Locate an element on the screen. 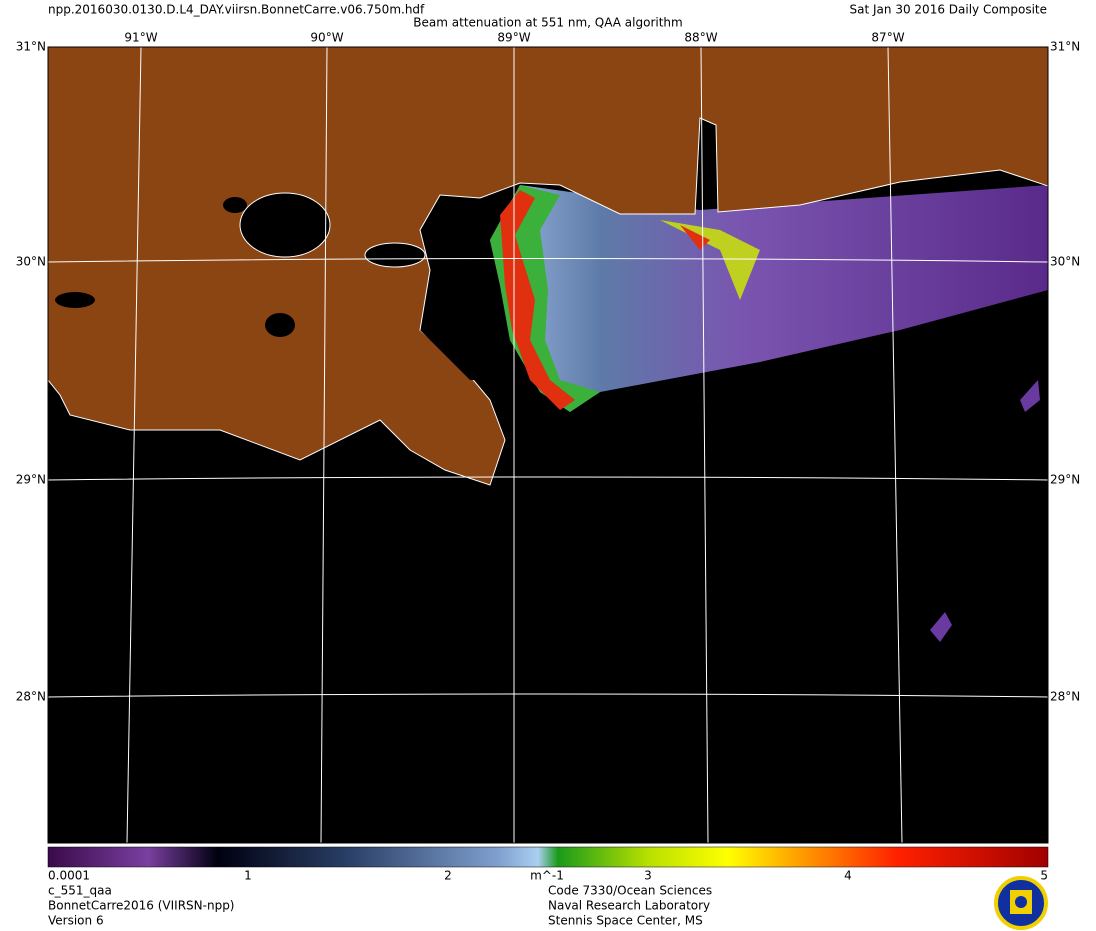 This screenshot has width=1096, height=931. colorbar-label: 4 is located at coordinates (848, 876).